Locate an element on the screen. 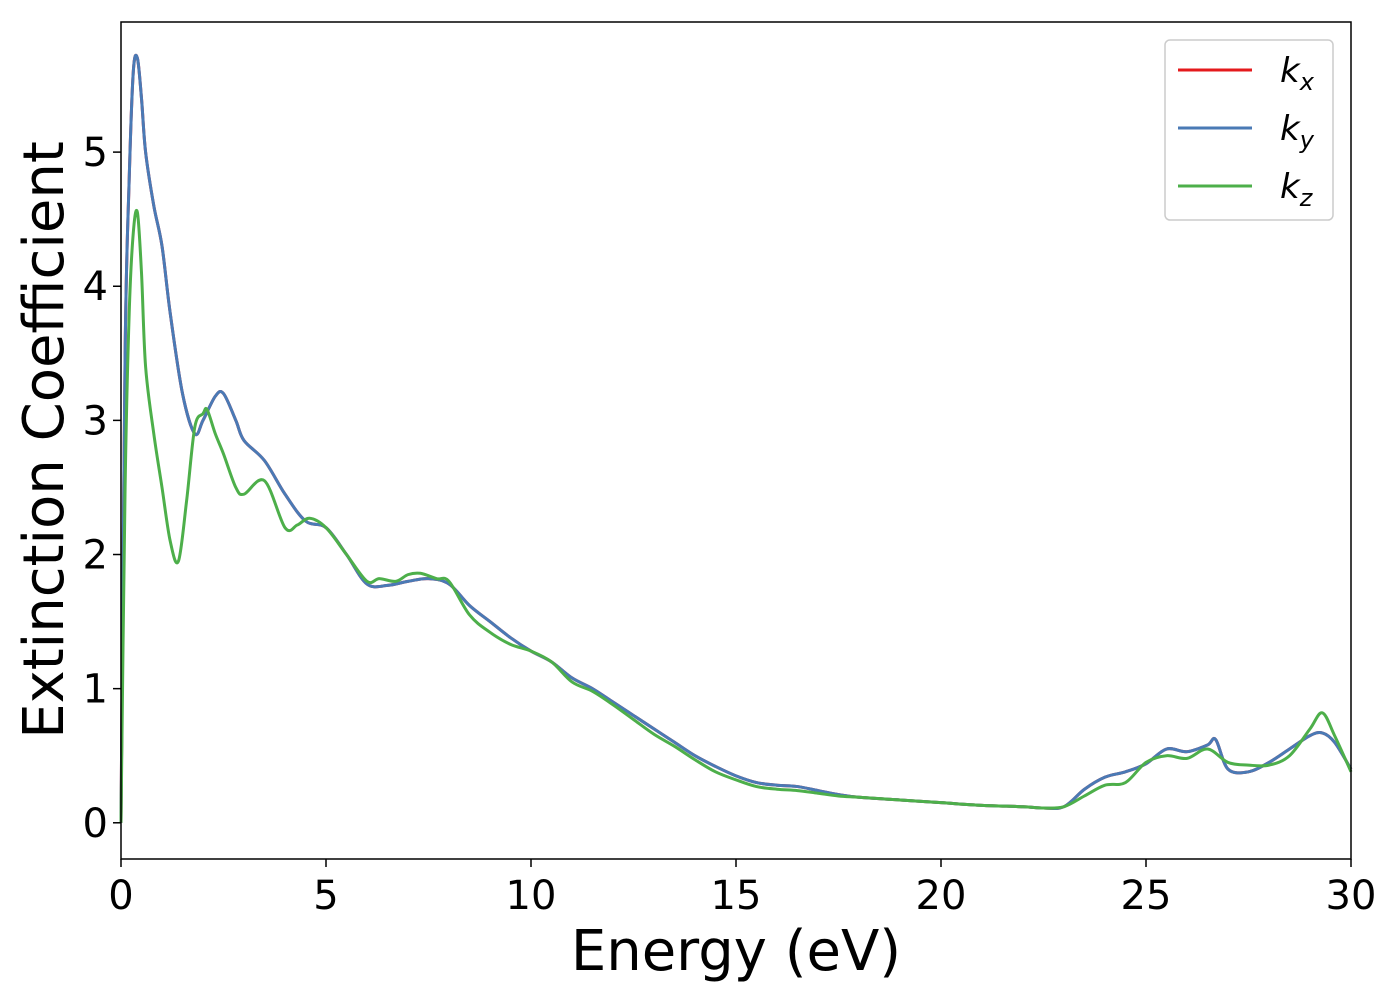  y-tick-label: 2 is located at coordinates (95, 556).